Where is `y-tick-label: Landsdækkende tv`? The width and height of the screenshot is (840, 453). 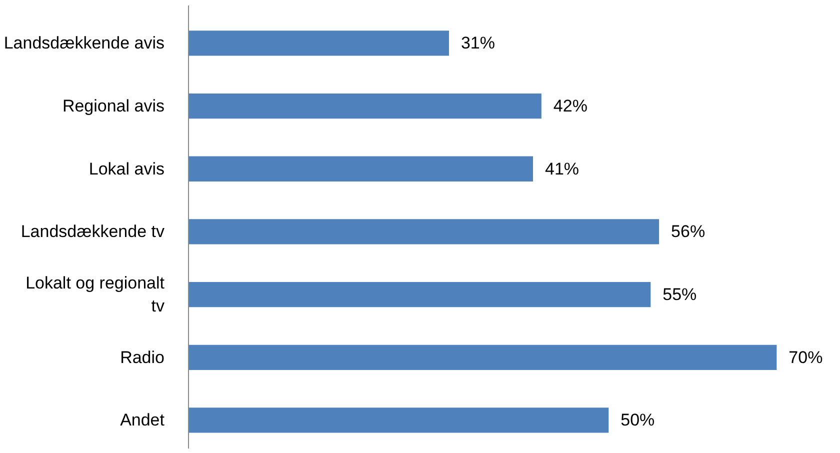
y-tick-label: Landsdækkende tv is located at coordinates (92, 232).